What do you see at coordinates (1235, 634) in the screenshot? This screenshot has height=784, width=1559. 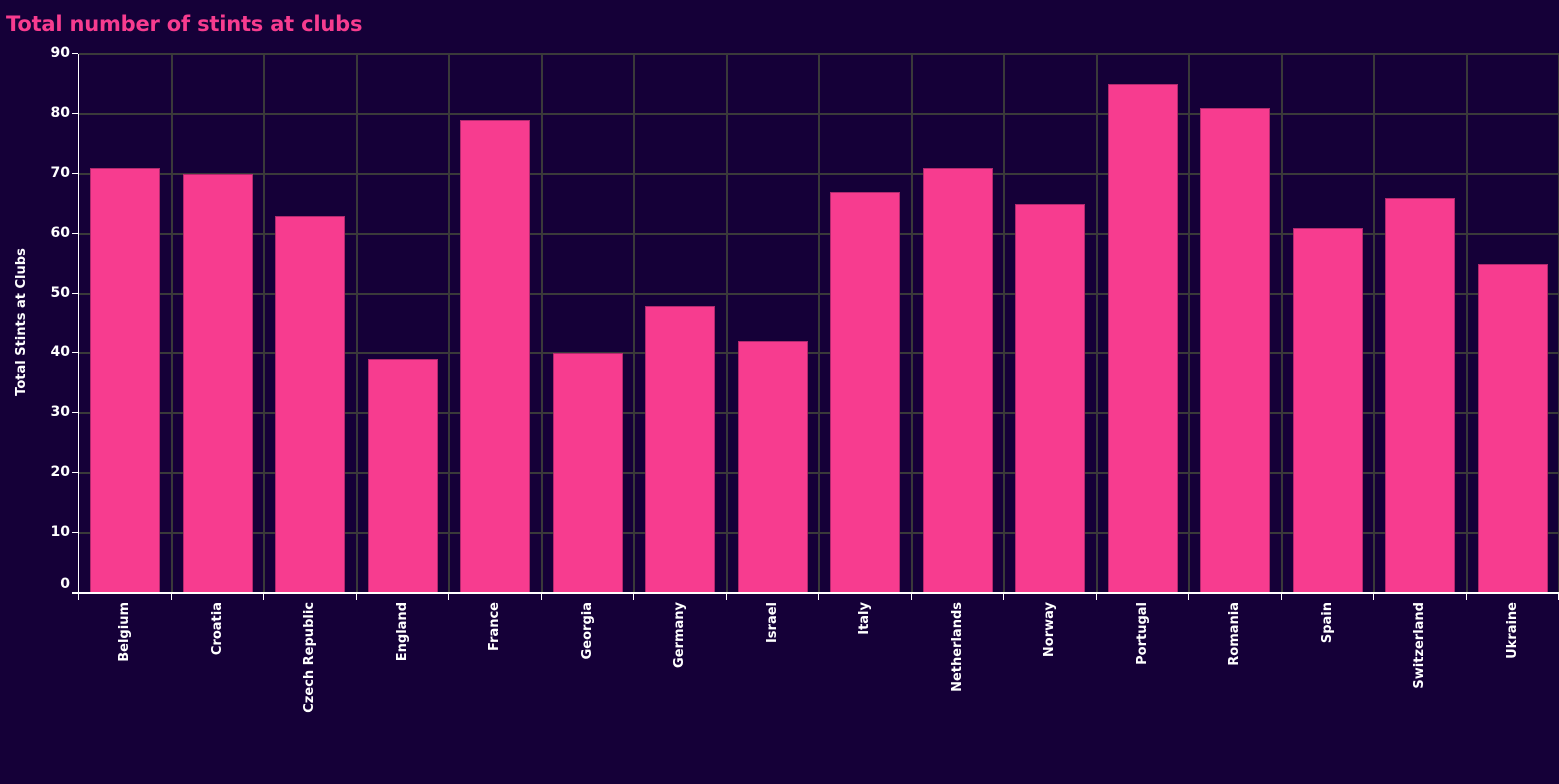 I see `x-tick-label-romania: Romania` at bounding box center [1235, 634].